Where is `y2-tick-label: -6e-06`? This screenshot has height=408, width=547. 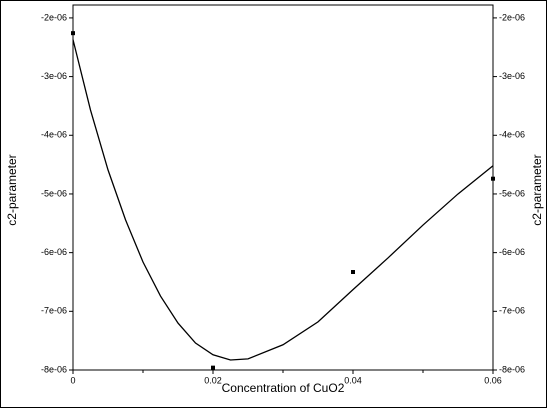 y2-tick-label: -6e-06 is located at coordinates (512, 252).